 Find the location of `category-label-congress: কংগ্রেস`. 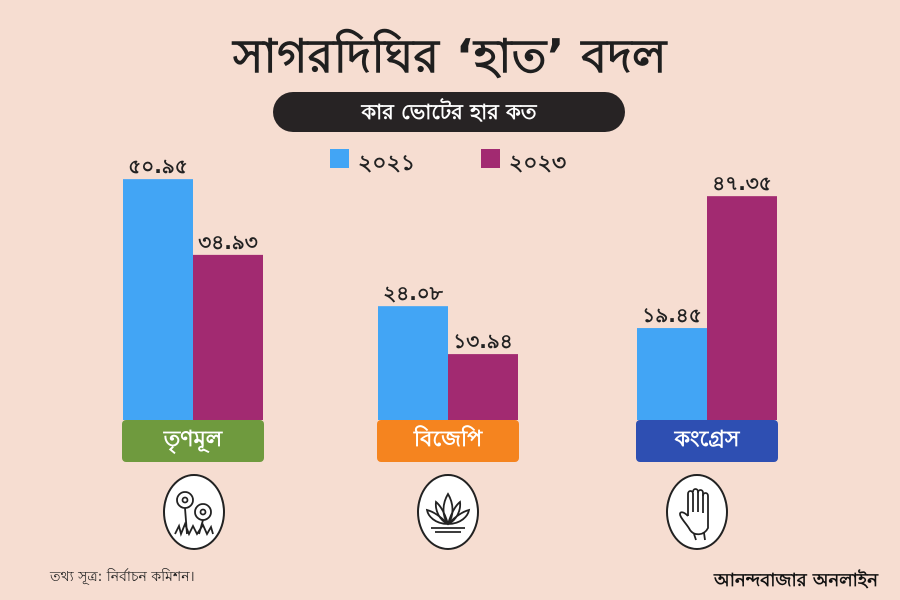

category-label-congress: কংগ্রেস is located at coordinates (707, 441).